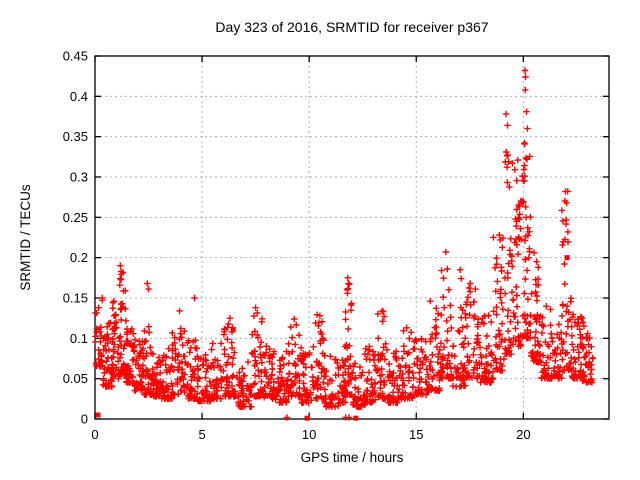 The height and width of the screenshot is (480, 640). I want to click on x-axis-label: GPS time / hours, so click(352, 457).